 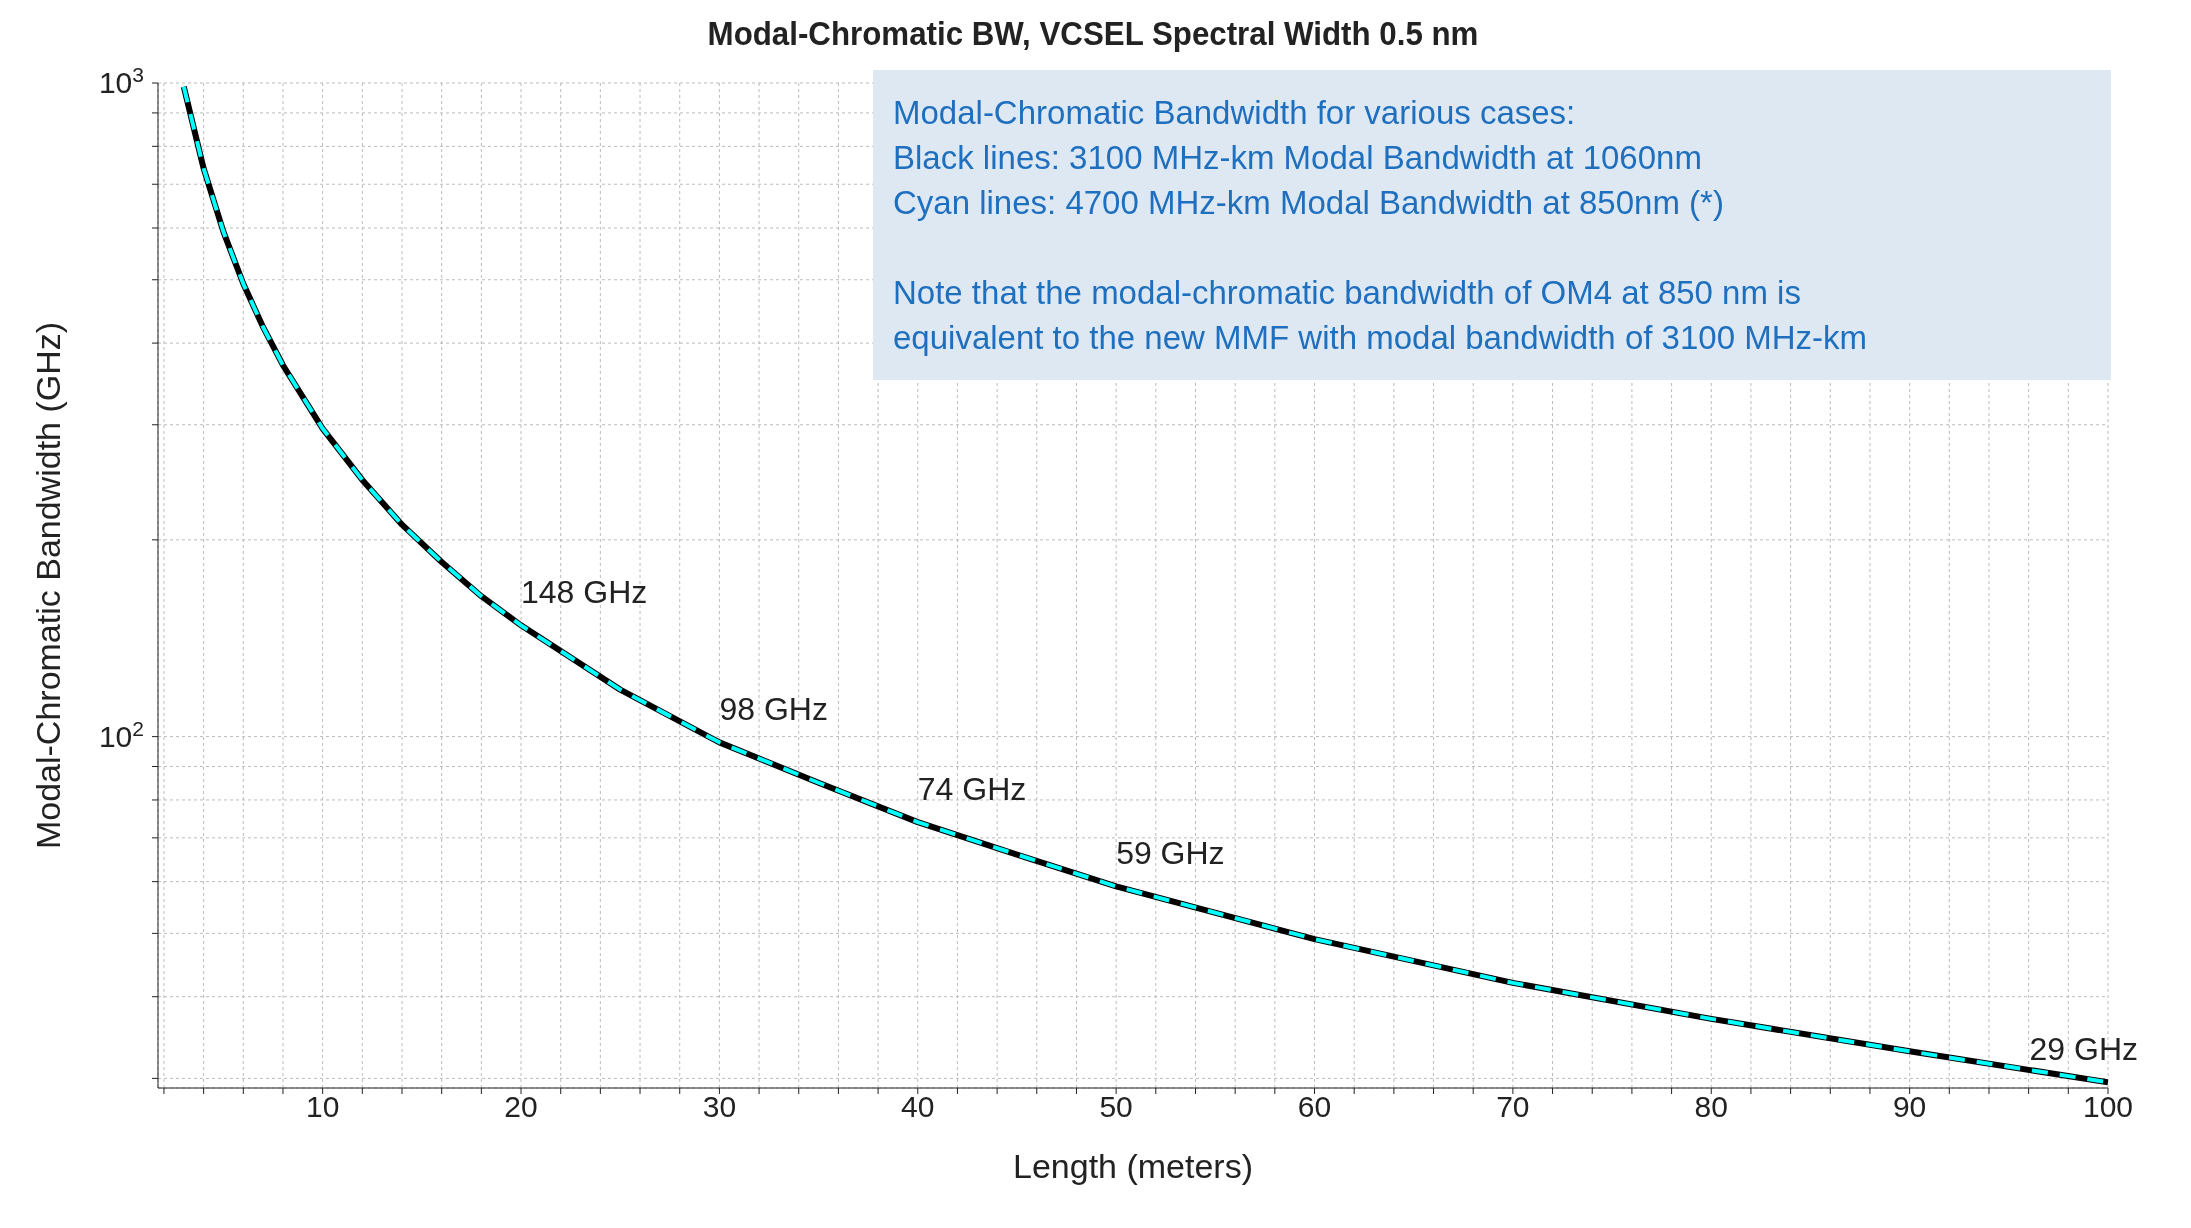 What do you see at coordinates (1093, 33) in the screenshot?
I see `chart-title: Modal-Chromatic BW, VCSEL Spectral Width 0.5 nm` at bounding box center [1093, 33].